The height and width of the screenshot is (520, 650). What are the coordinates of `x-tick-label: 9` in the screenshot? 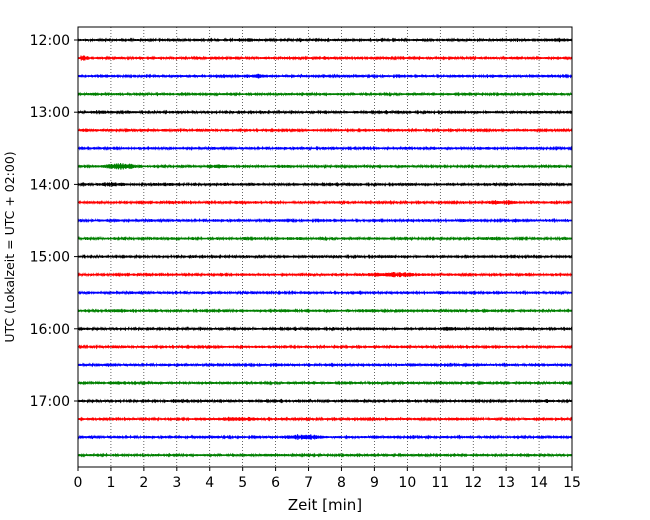 It's located at (374, 483).